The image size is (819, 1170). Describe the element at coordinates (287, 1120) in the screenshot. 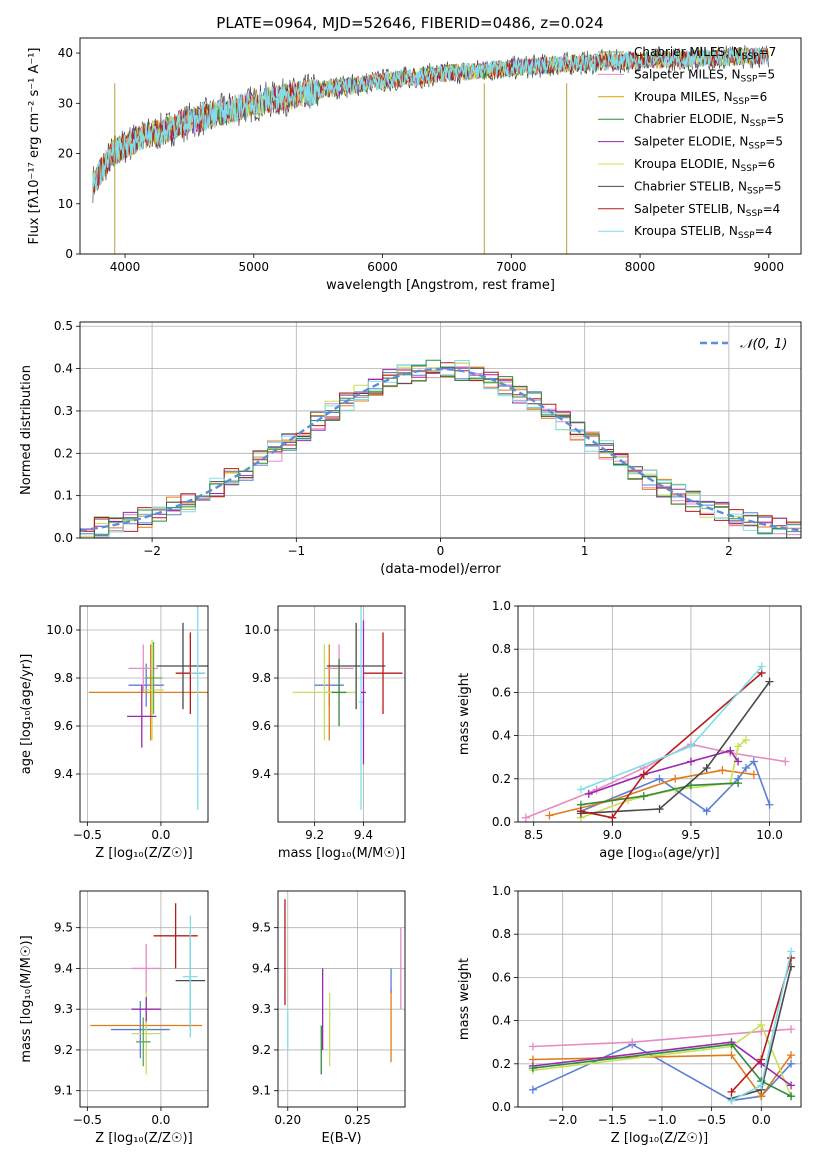

I see `x-tick-label: 0.20` at that location.